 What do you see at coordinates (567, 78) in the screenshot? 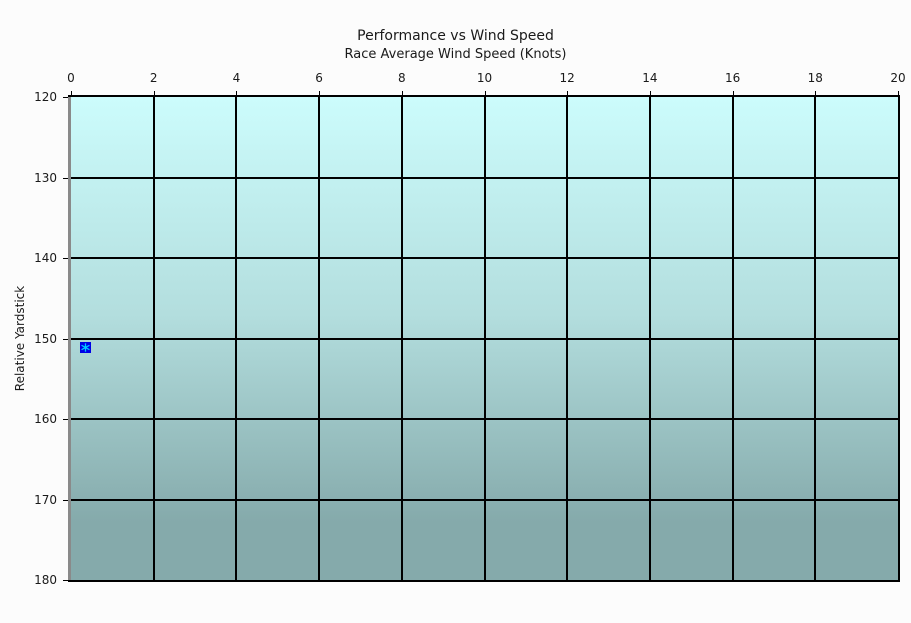
I see `x-axis-tick-label: 12` at bounding box center [567, 78].